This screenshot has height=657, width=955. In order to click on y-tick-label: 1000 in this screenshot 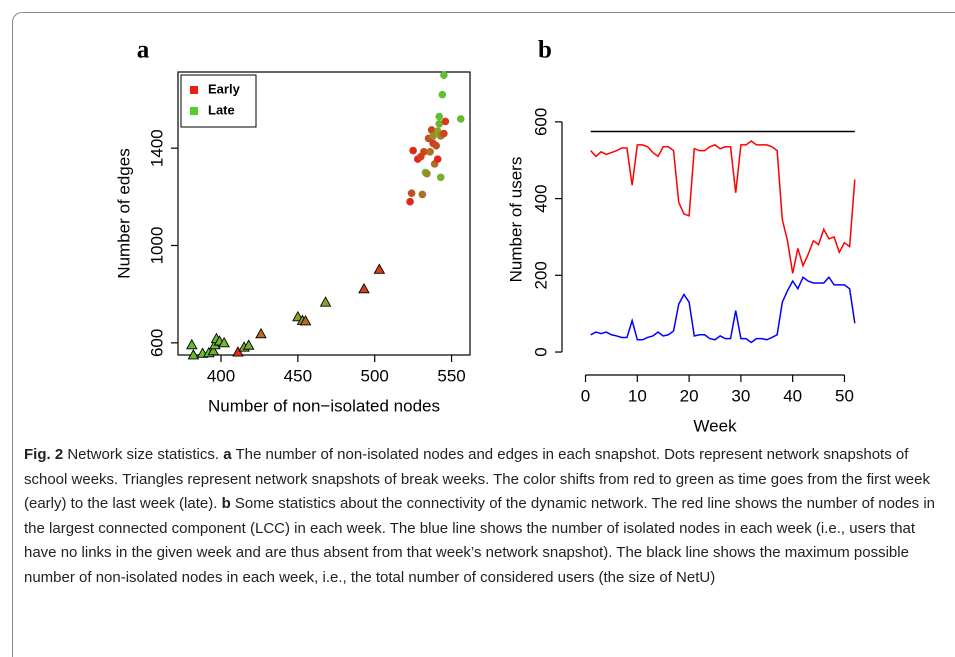, I will do `click(156, 246)`.